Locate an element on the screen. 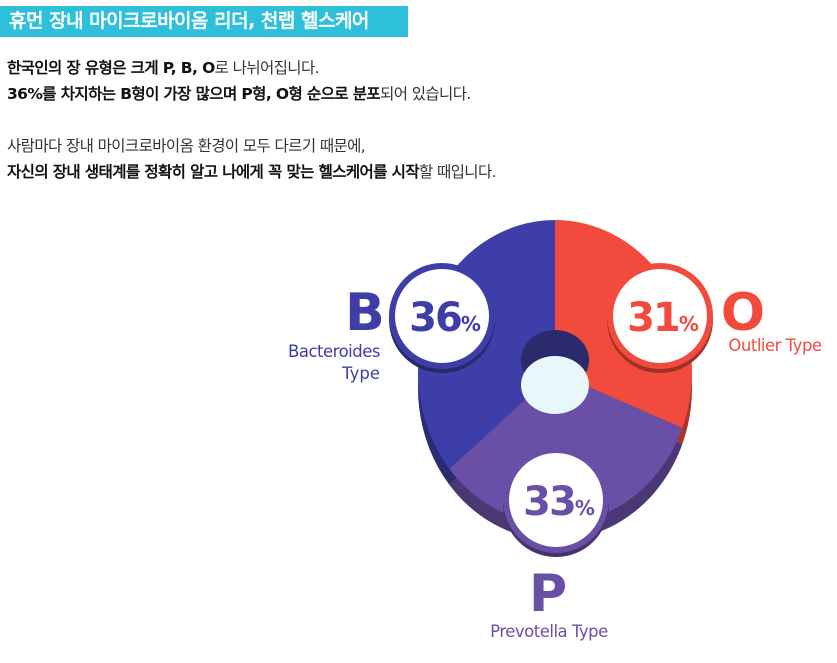 The image size is (837, 663). badge-p is located at coordinates (556, 500).